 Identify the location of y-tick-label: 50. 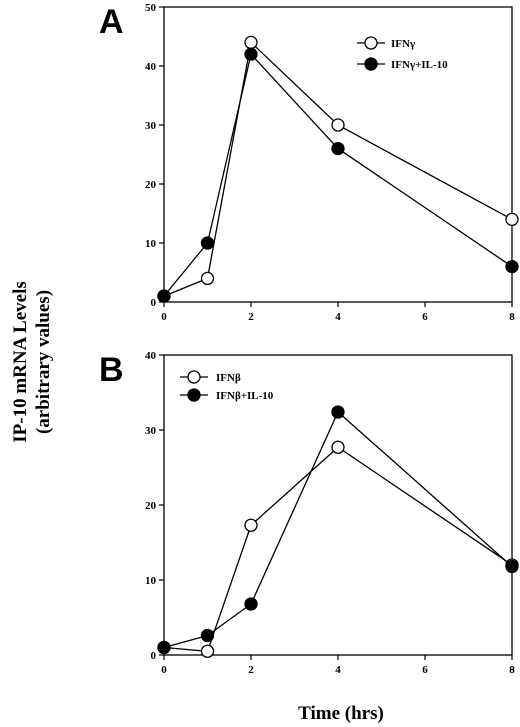
(151, 8).